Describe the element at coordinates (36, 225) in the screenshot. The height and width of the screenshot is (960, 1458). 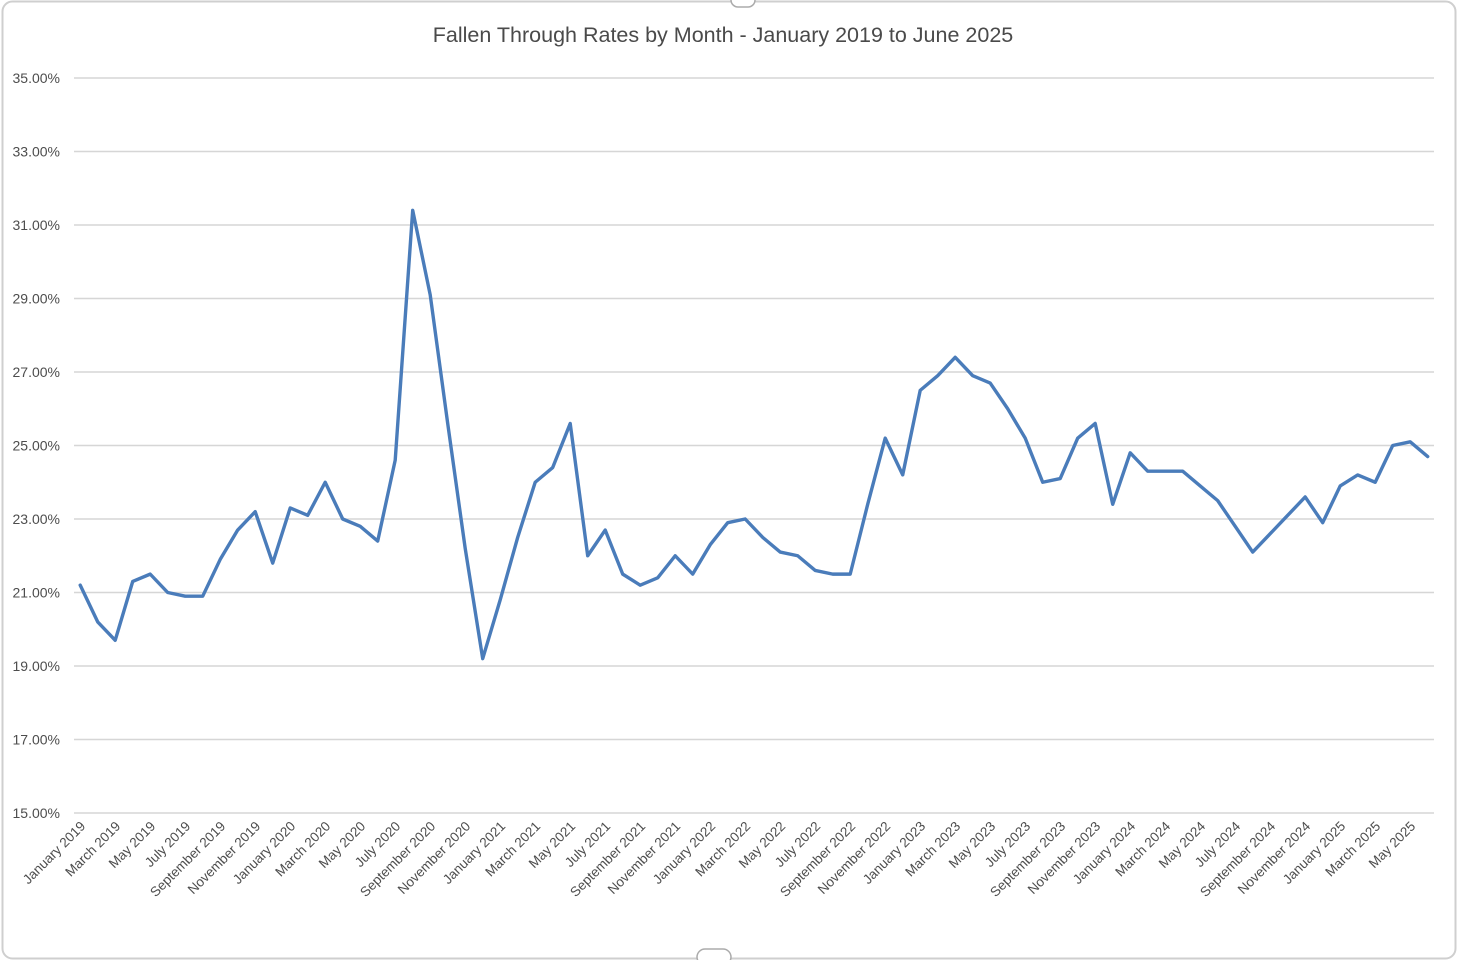
I see `y-tick-label: 31.00%` at that location.